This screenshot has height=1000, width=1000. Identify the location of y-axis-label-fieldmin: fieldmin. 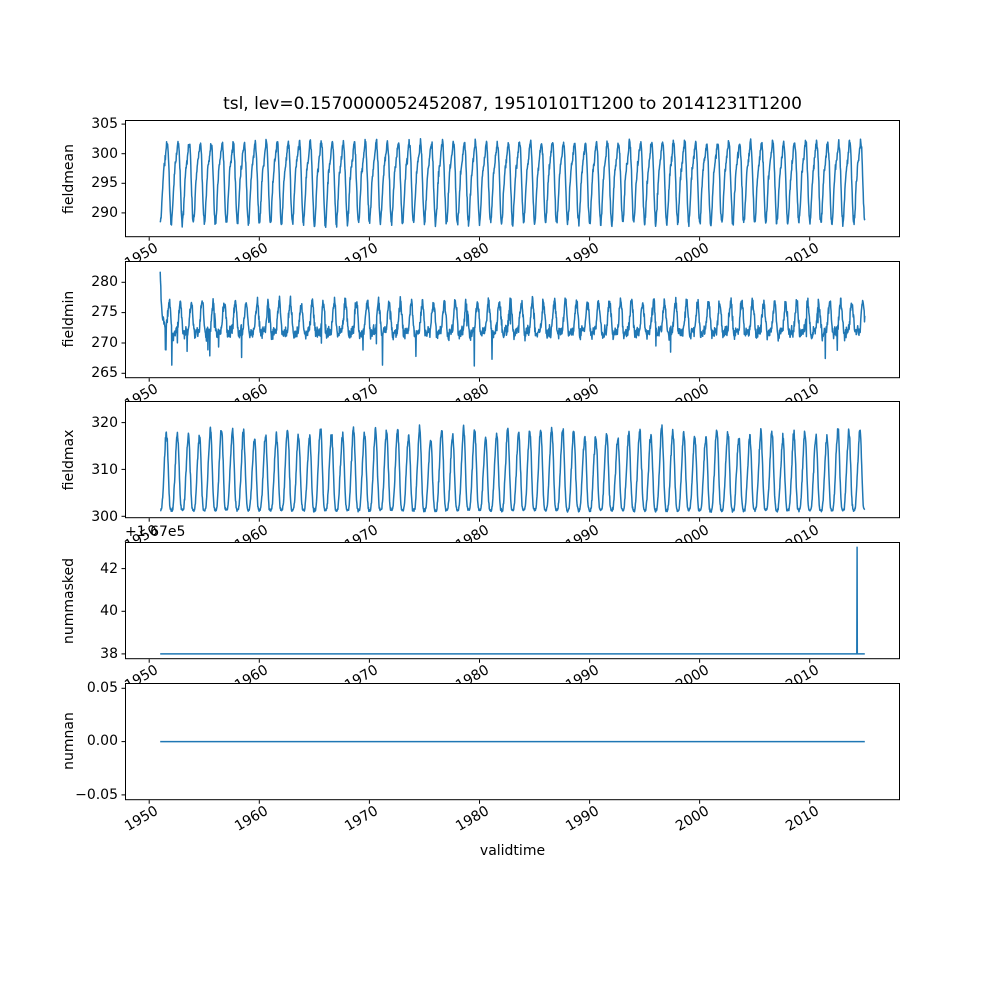
(69, 319).